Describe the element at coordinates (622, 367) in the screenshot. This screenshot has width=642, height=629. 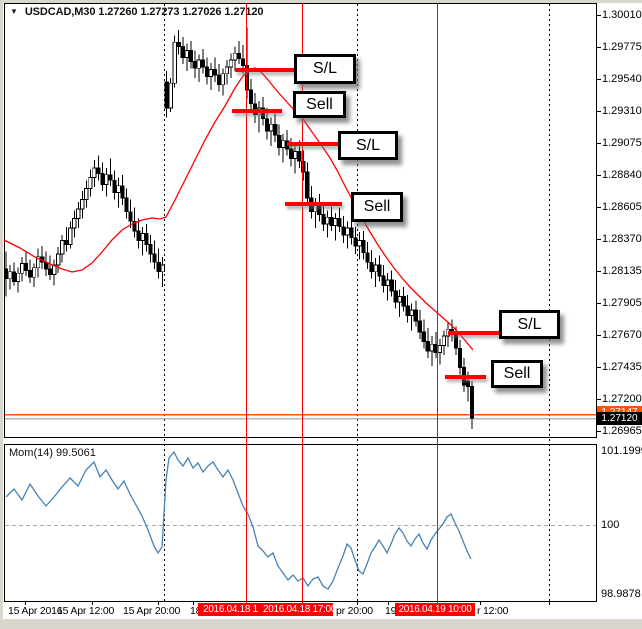
I see `price-axis-label: 1.27435` at that location.